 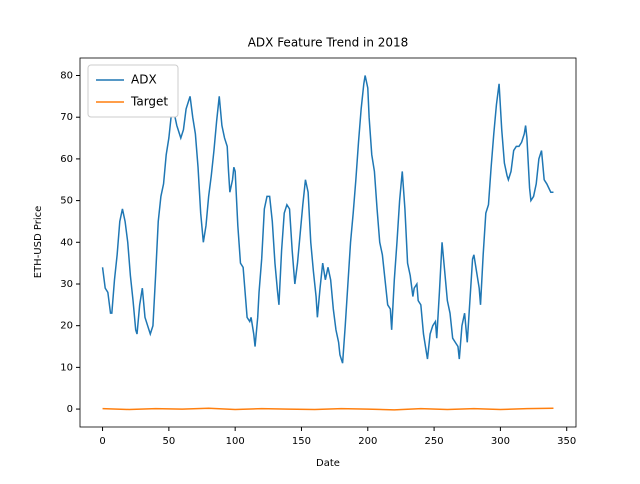 I want to click on y-tick-label: 10, so click(x=66, y=367).